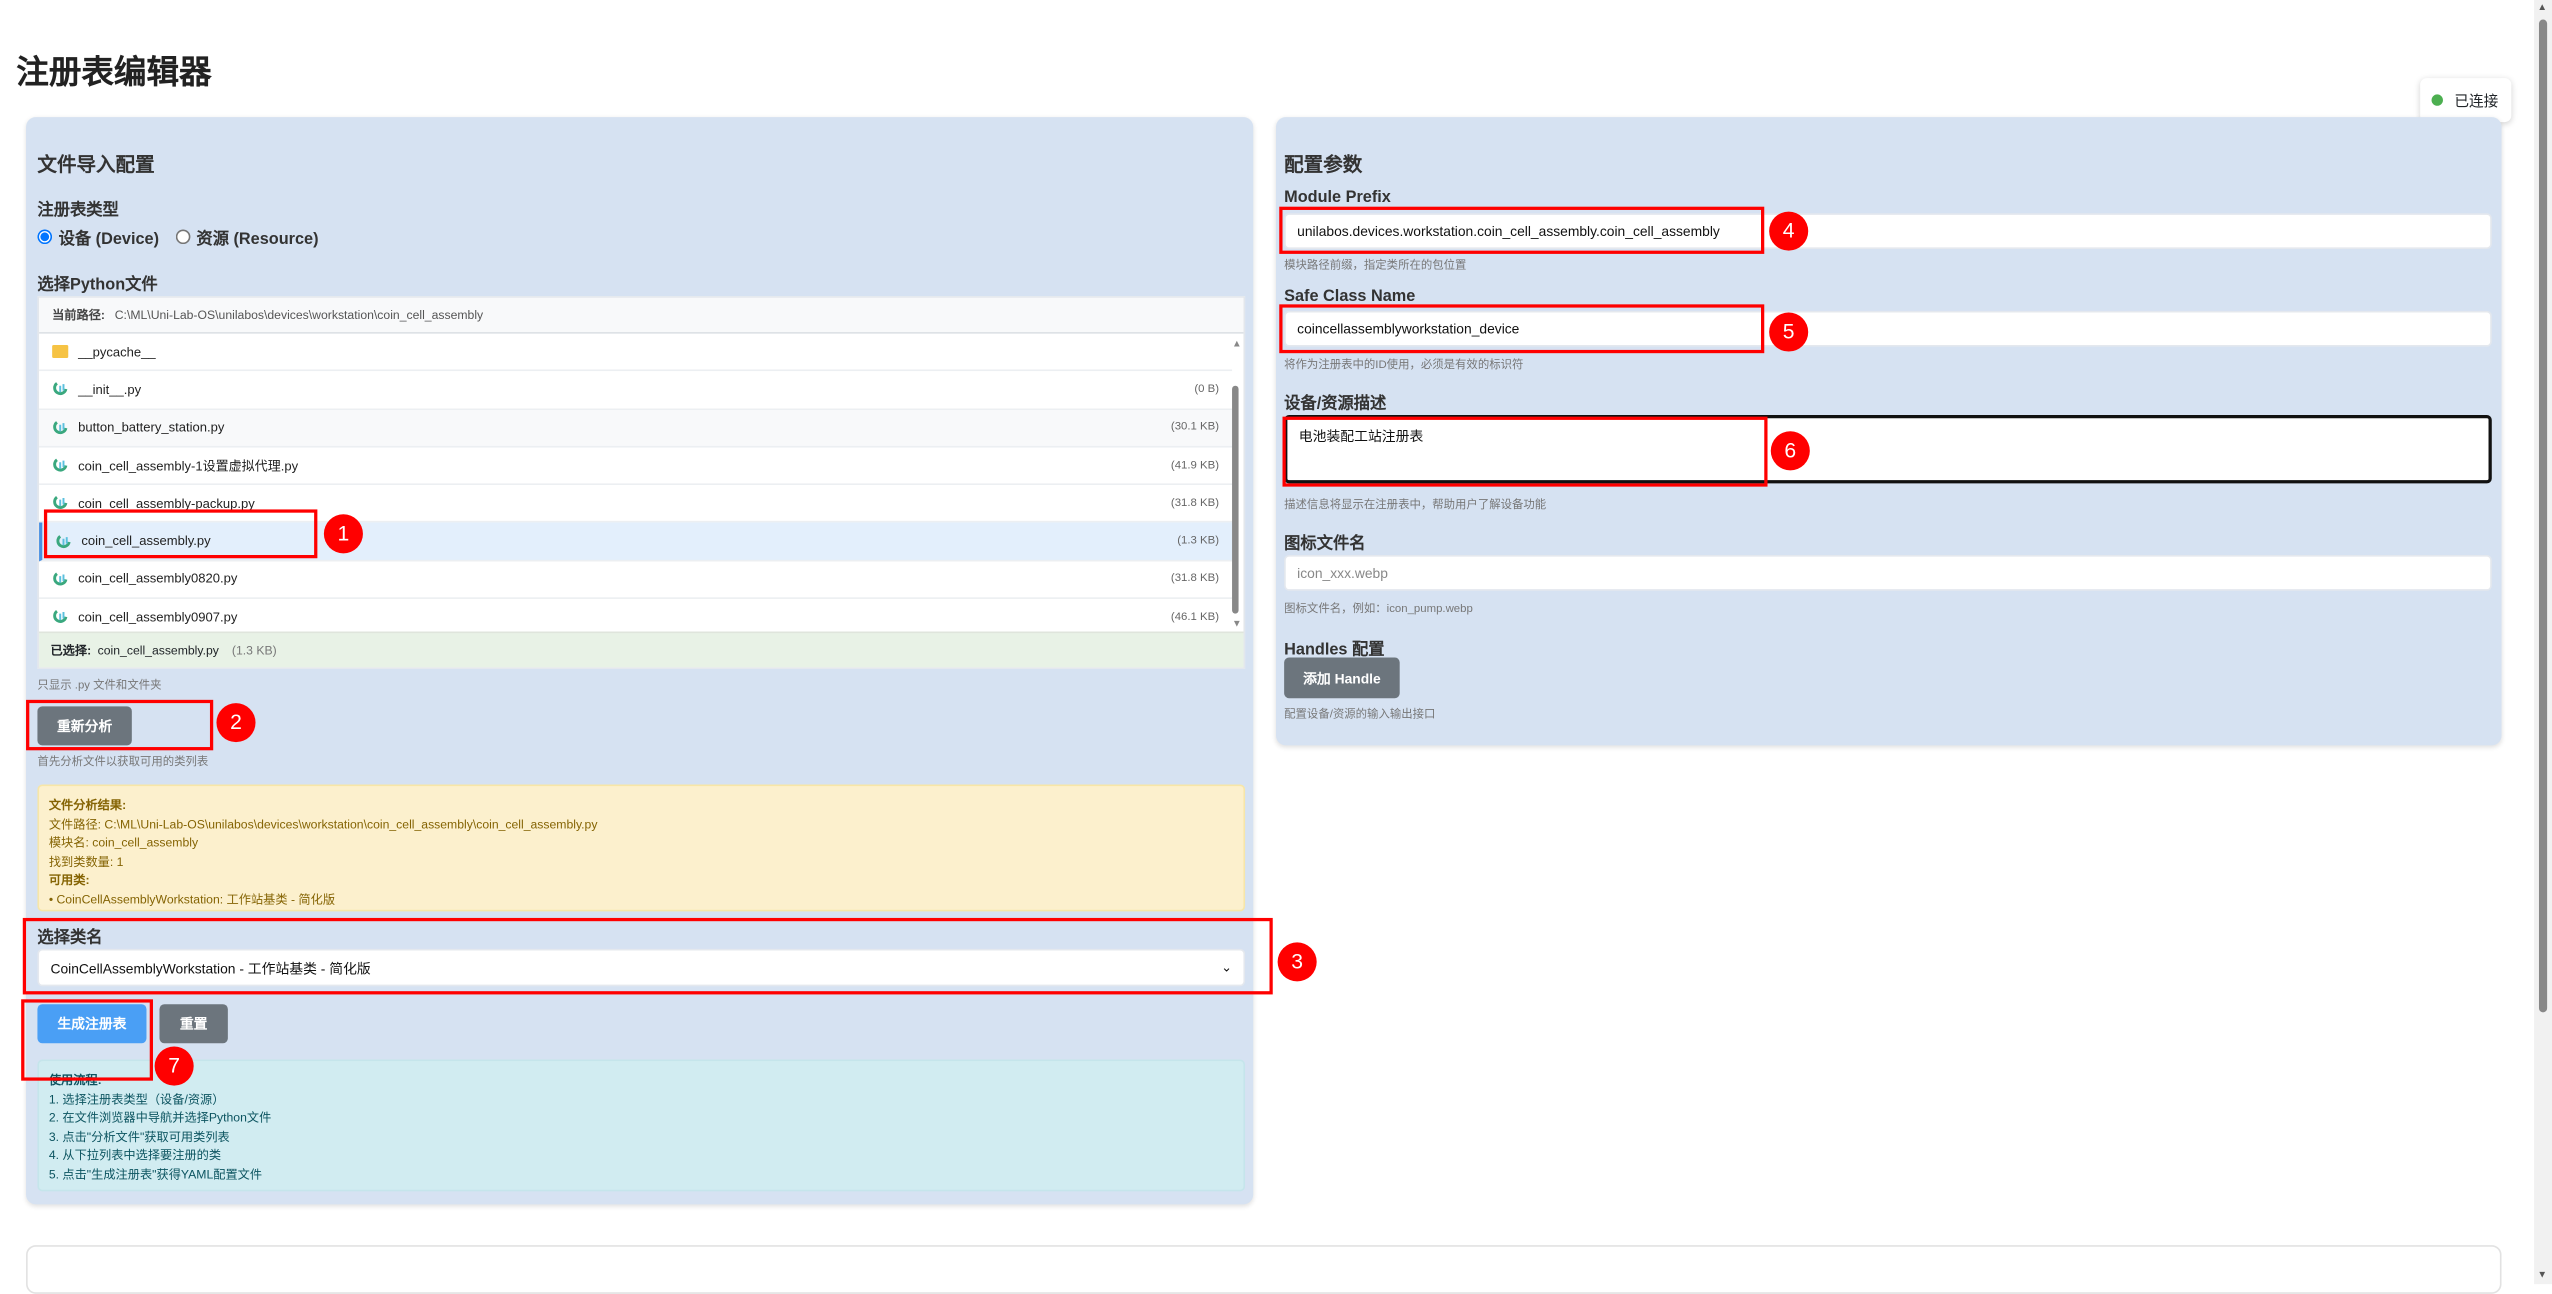  I want to click on description-hint: 描述信息将显示在注册表中，帮助用户了解设备功能, so click(1415, 505).